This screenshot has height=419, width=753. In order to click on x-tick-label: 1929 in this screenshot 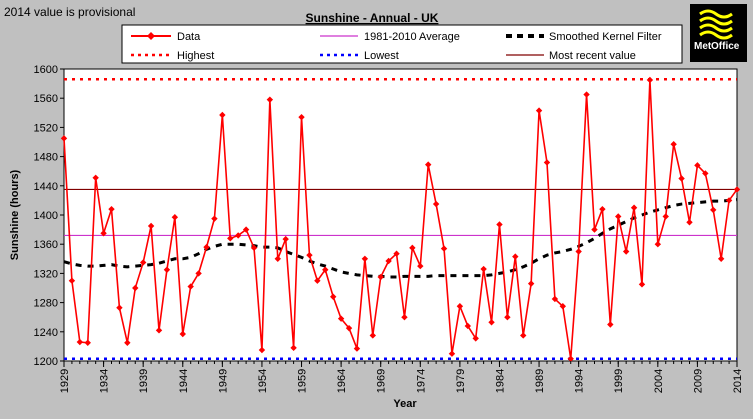, I will do `click(65, 381)`.